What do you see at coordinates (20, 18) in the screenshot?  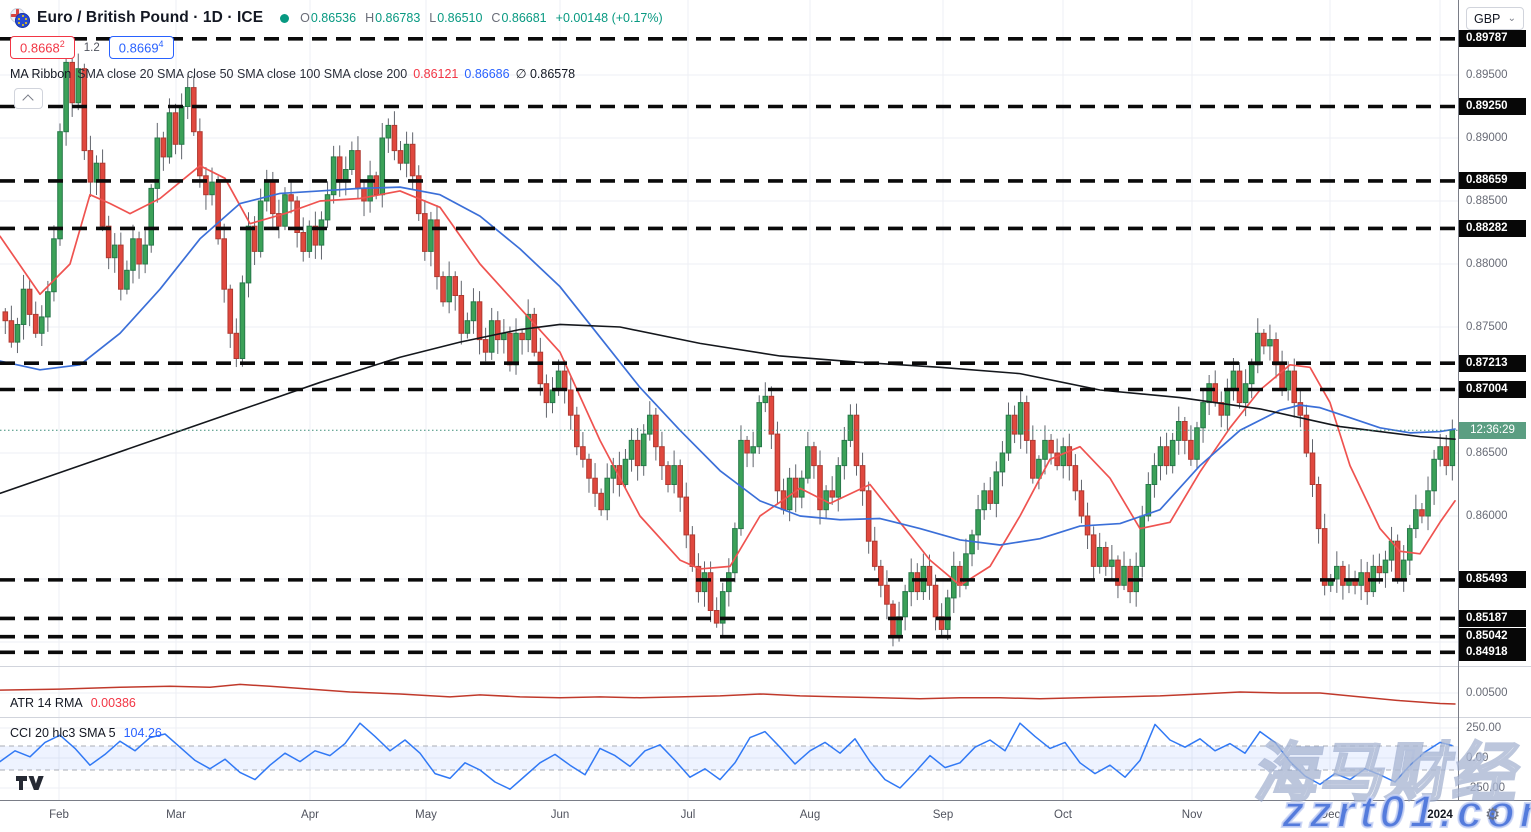 I see `eurgbp-pair-icon` at bounding box center [20, 18].